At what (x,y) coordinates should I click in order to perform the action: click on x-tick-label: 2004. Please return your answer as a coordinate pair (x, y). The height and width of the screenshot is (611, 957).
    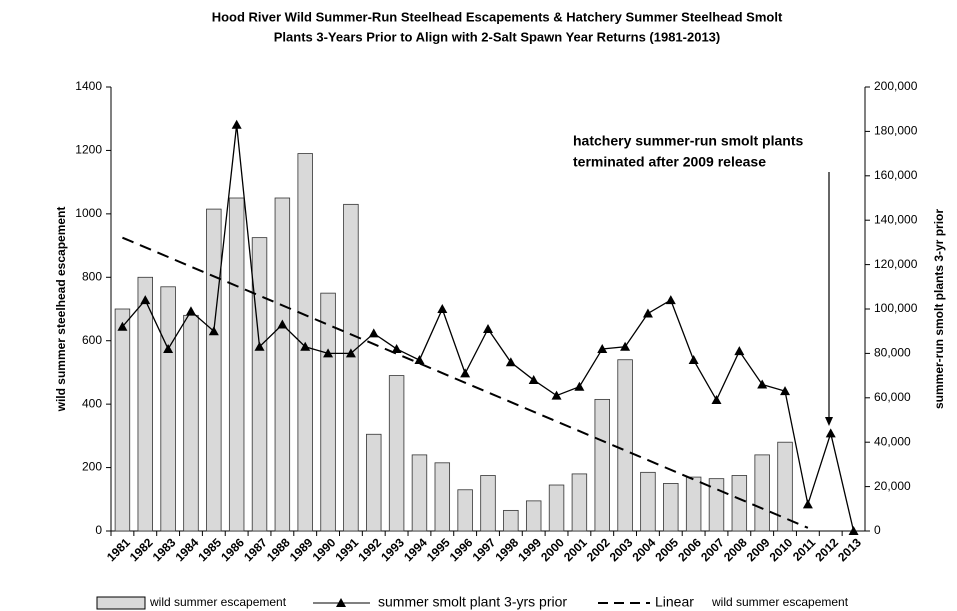
    Looking at the image, I should click on (644, 549).